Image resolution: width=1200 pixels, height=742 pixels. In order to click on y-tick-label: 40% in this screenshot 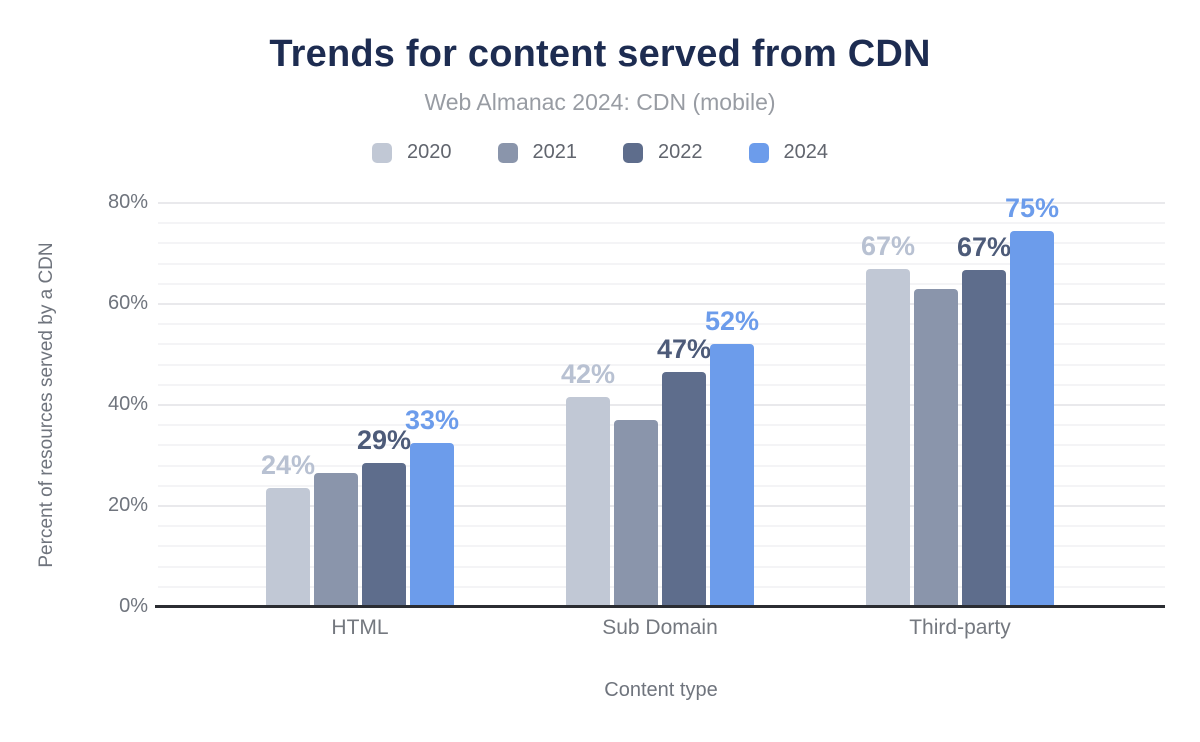, I will do `click(127, 404)`.